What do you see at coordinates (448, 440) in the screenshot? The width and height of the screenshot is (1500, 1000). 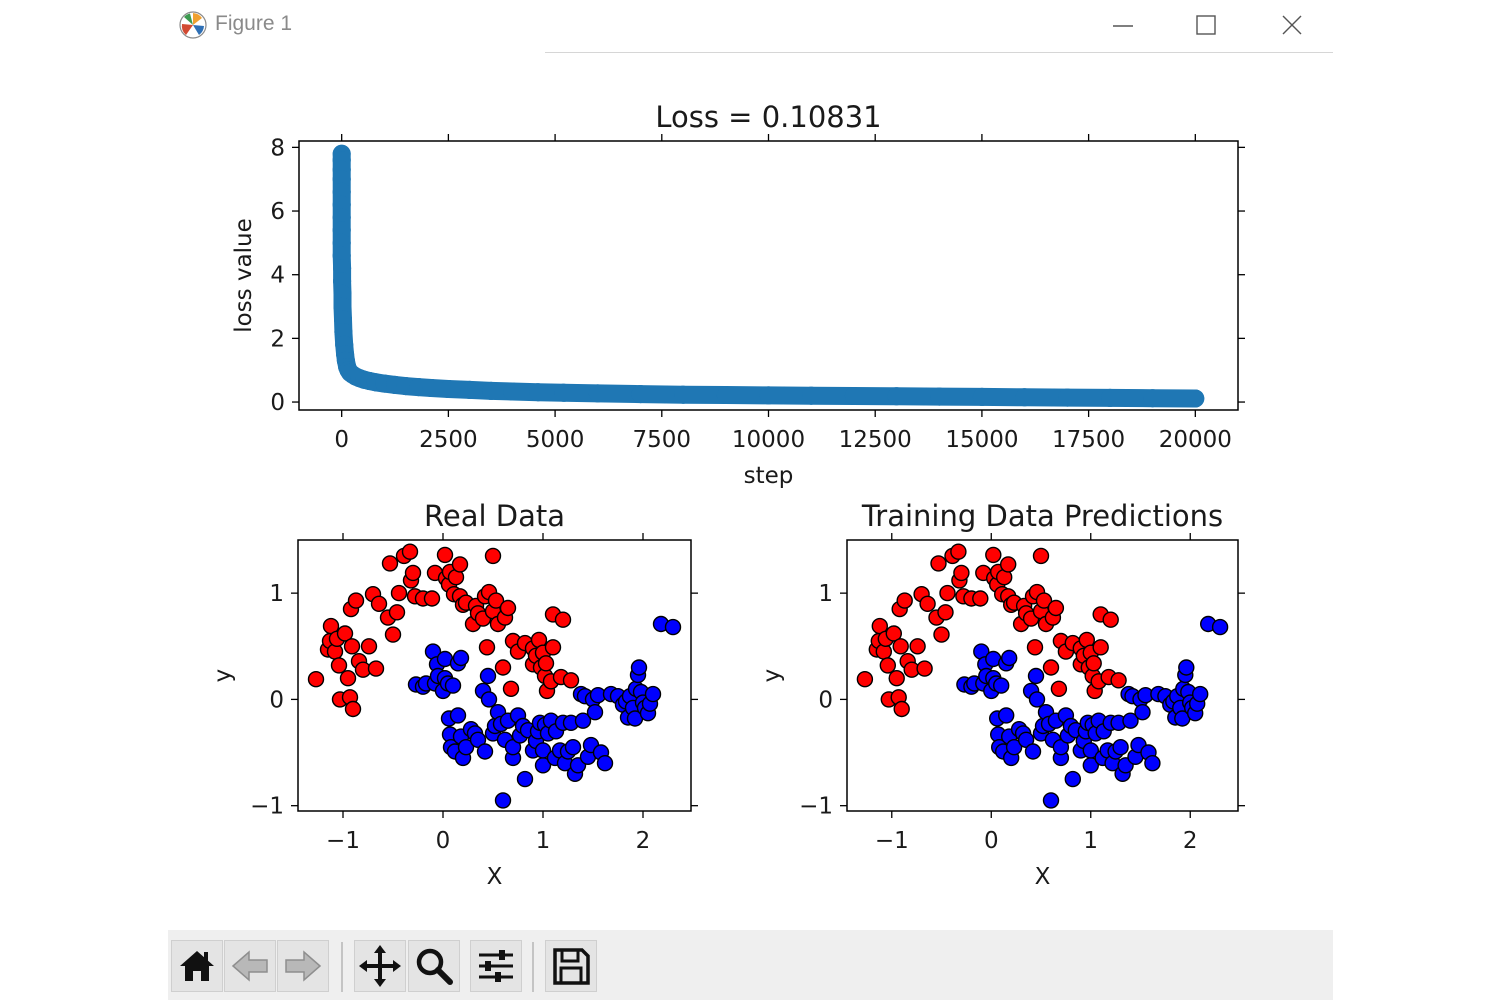 I see `x-tick-label: 2500` at bounding box center [448, 440].